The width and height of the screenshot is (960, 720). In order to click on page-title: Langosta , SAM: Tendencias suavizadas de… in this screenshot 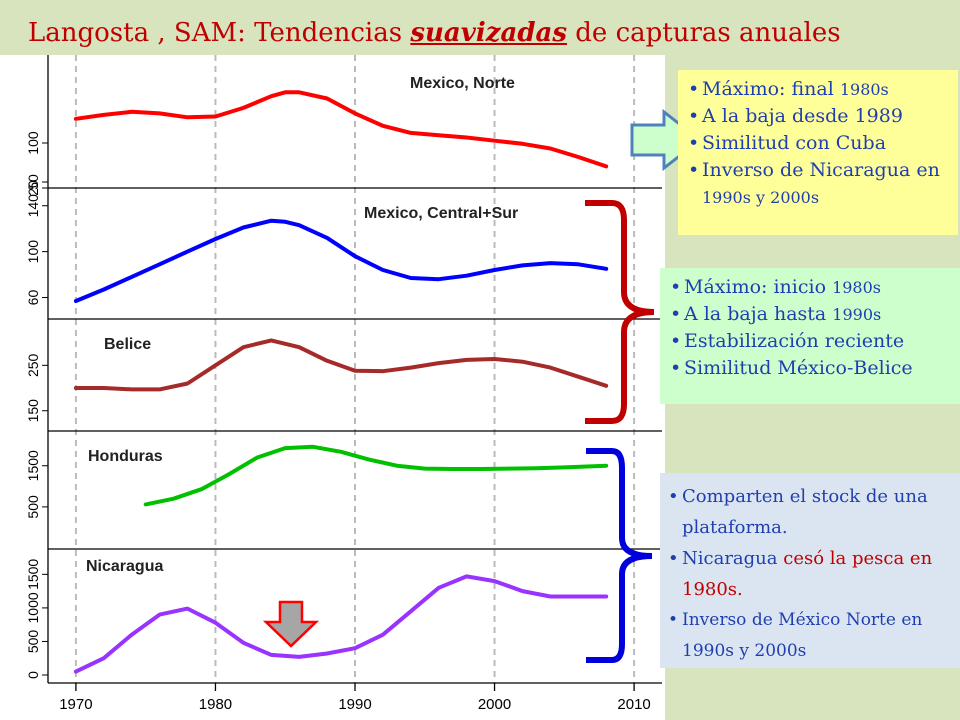, I will do `click(434, 33)`.